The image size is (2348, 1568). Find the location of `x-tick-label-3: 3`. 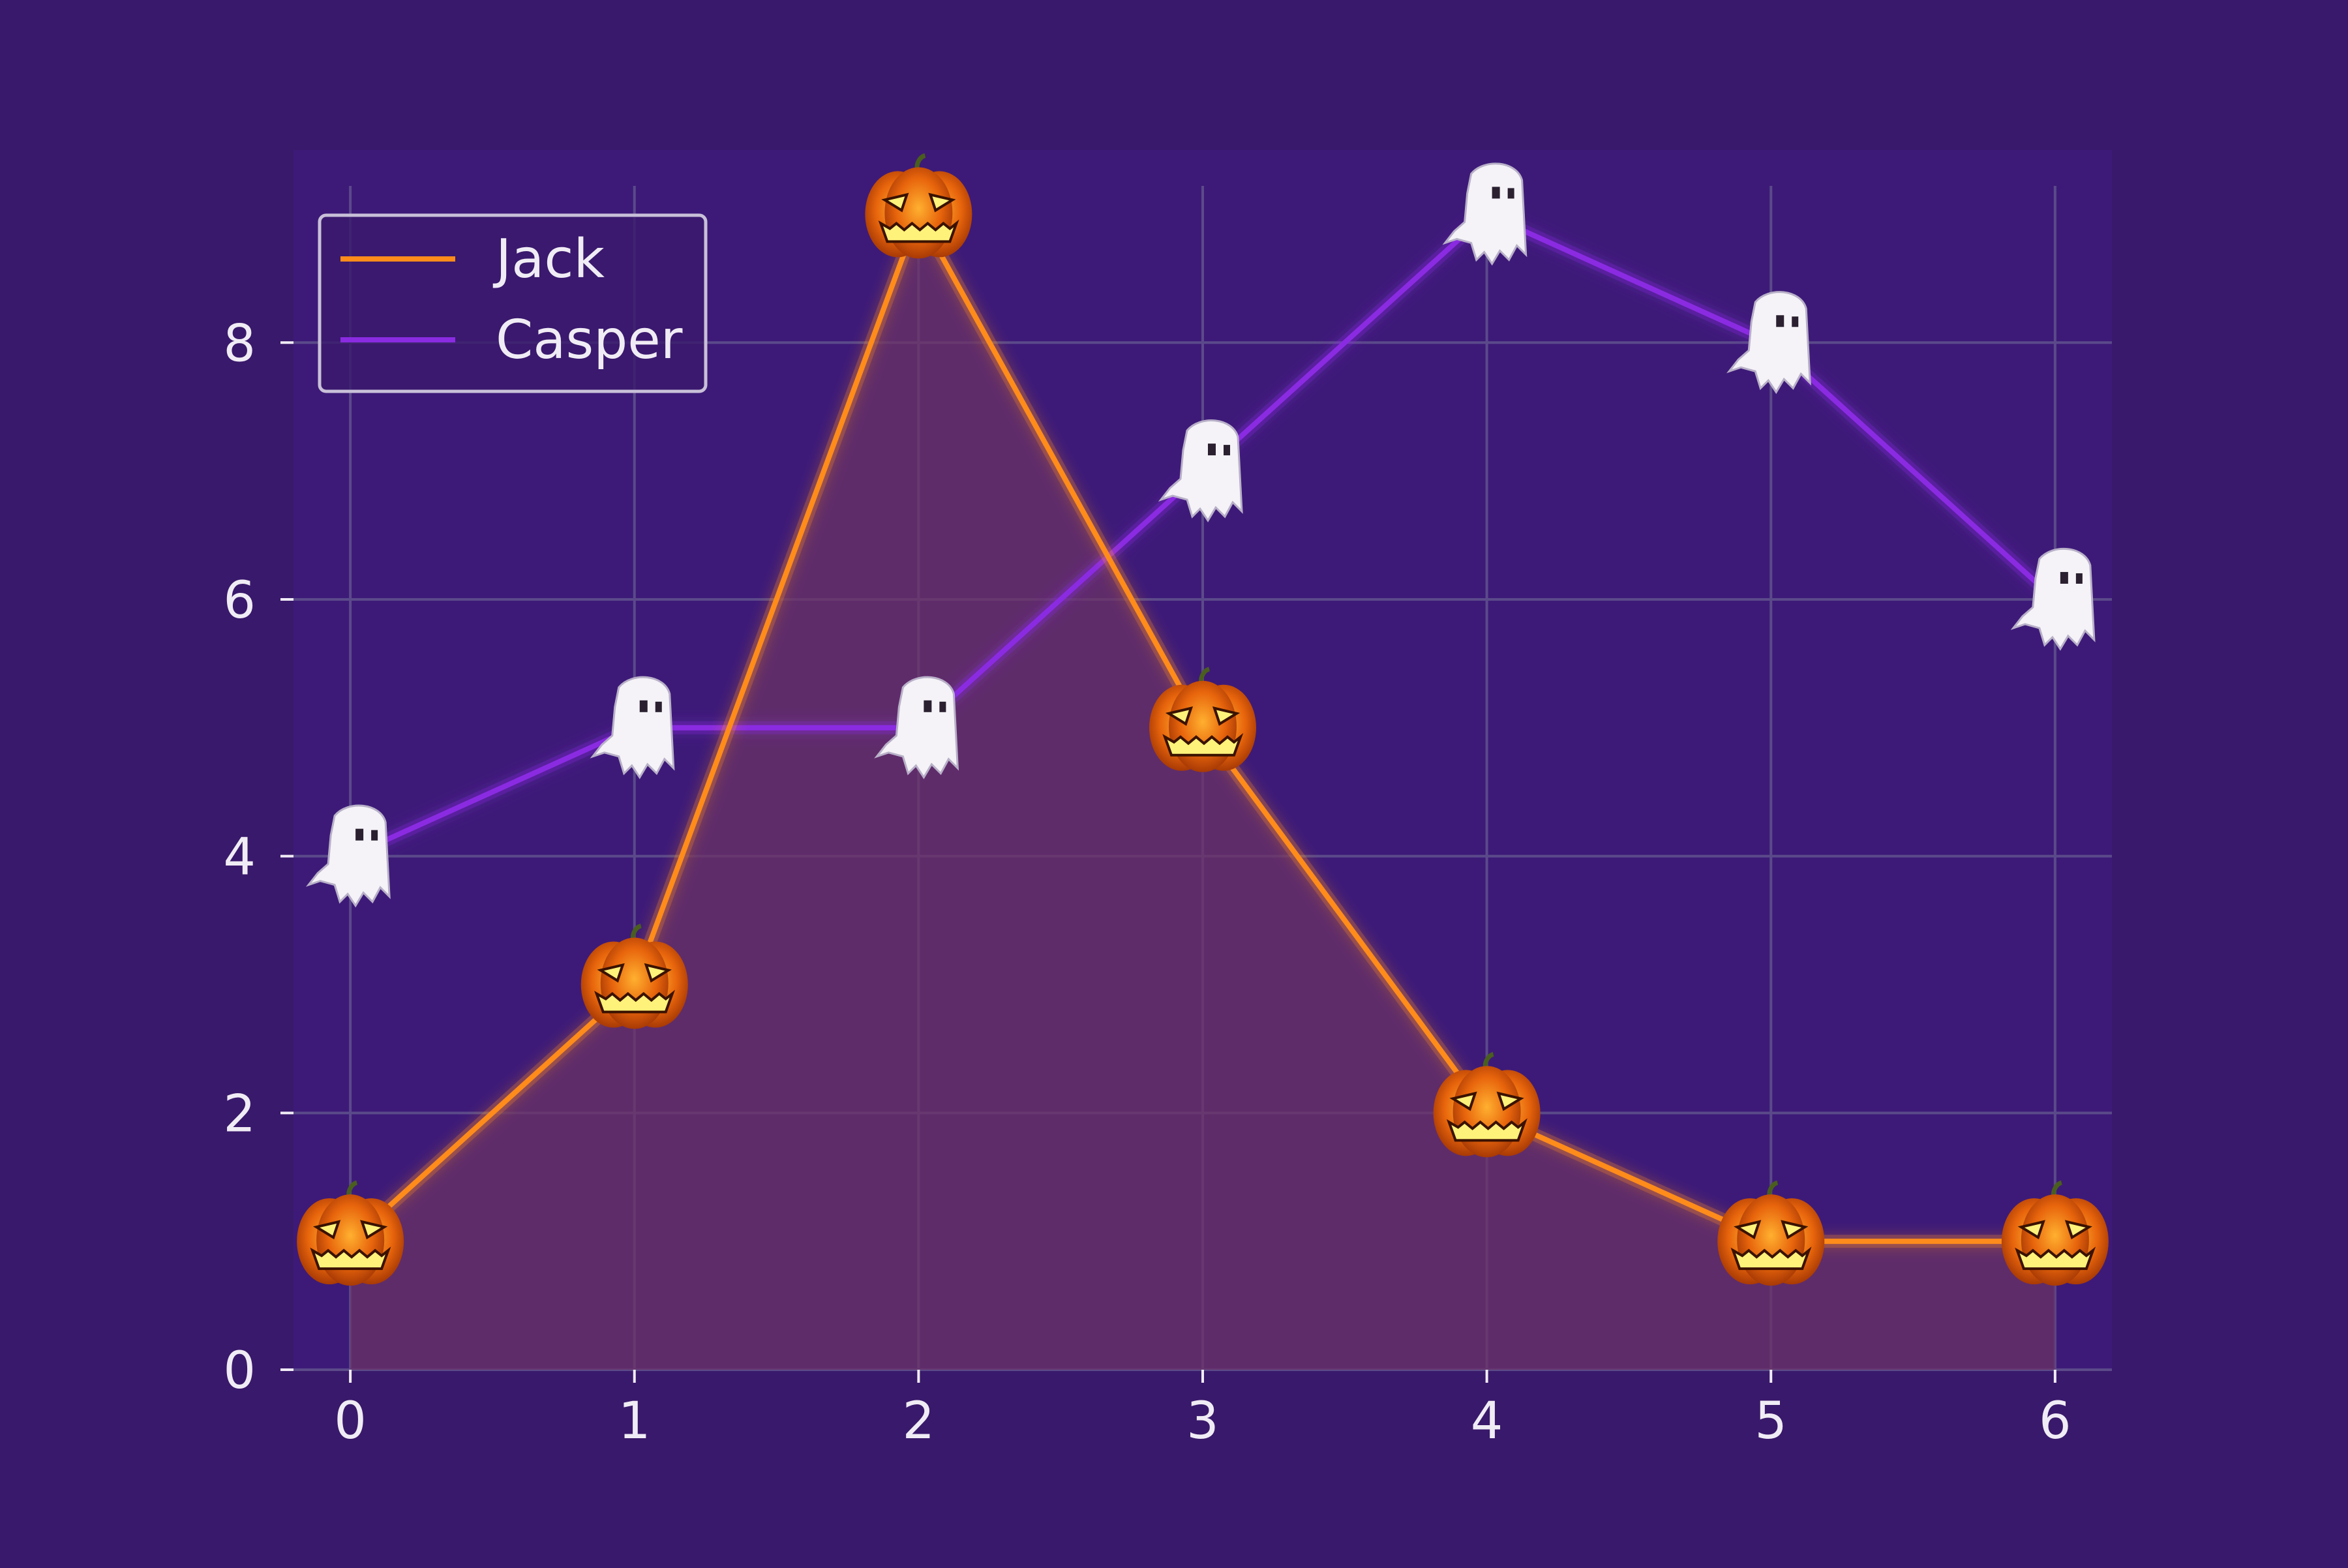

x-tick-label-3: 3 is located at coordinates (1203, 1421).